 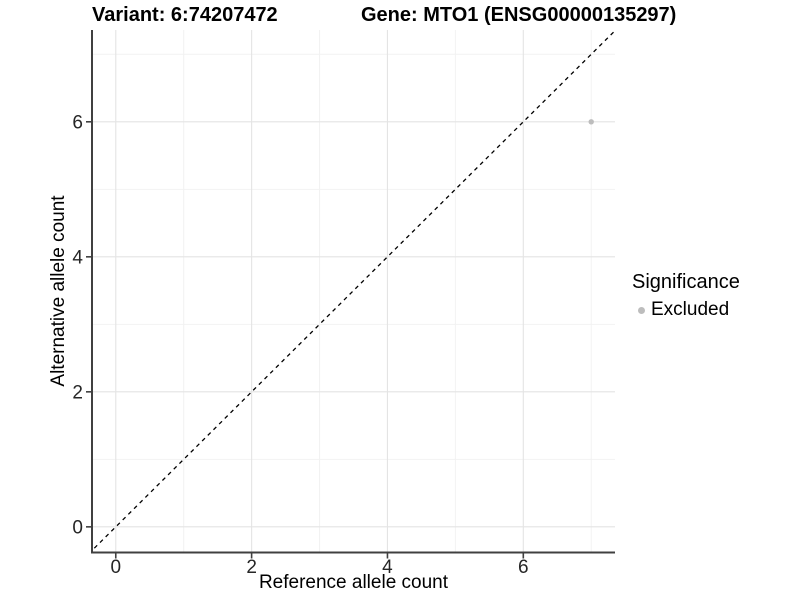 I want to click on y-tick-label: 2, so click(x=77, y=392).